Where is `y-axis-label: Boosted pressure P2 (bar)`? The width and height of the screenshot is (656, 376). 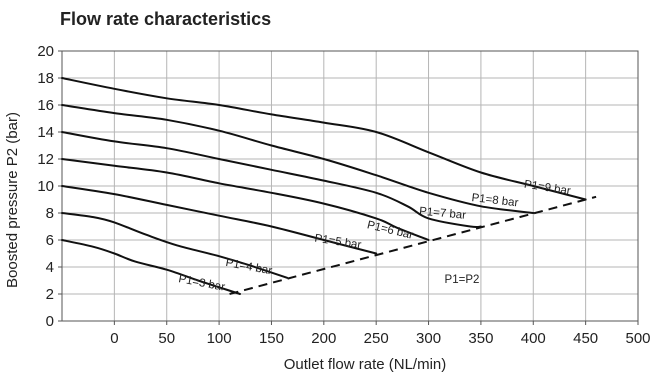
y-axis-label: Boosted pressure P2 (bar) is located at coordinates (12, 200).